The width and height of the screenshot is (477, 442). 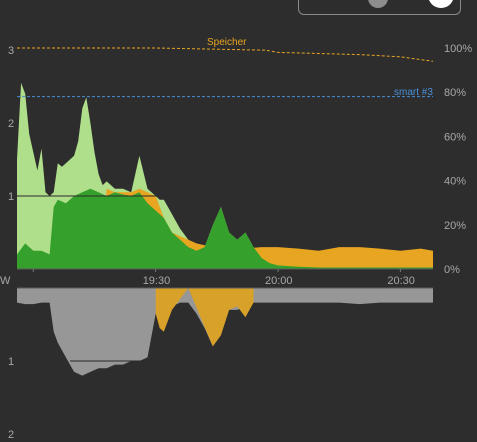 What do you see at coordinates (5, 281) in the screenshot?
I see `bottom-axis-unit: W` at bounding box center [5, 281].